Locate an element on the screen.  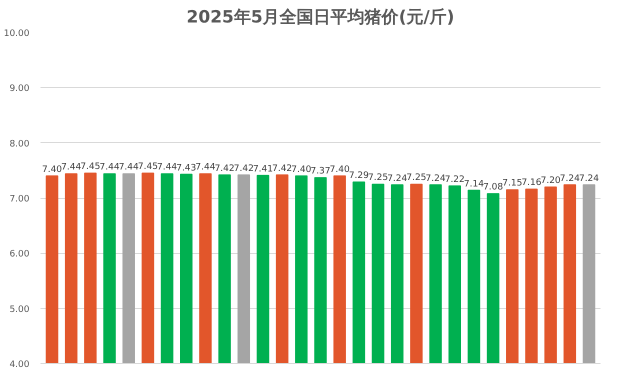
data-label: 7.37 is located at coordinates (320, 171).